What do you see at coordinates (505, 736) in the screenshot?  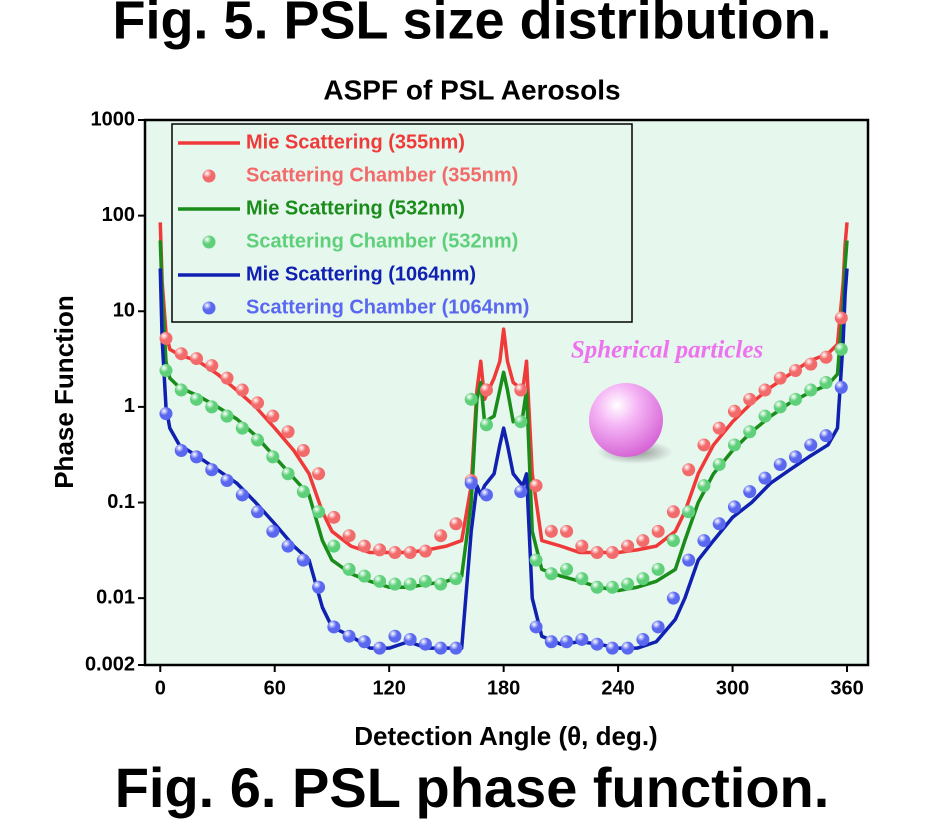 I see `x-axis-label: Detection Angle (θ, deg.)` at bounding box center [505, 736].